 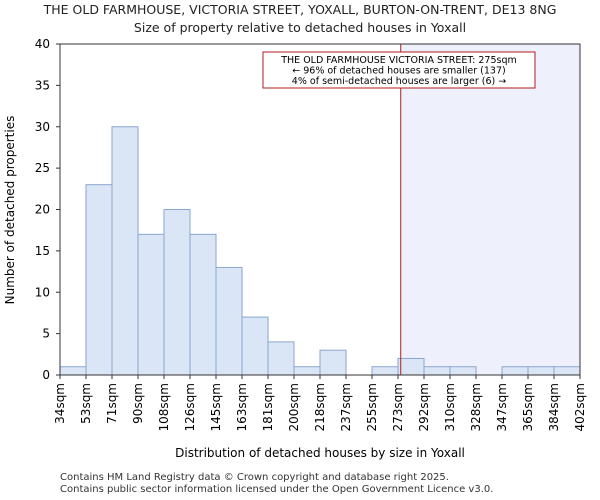 I want to click on x-tick-label: 145sqm, so click(x=216, y=407).